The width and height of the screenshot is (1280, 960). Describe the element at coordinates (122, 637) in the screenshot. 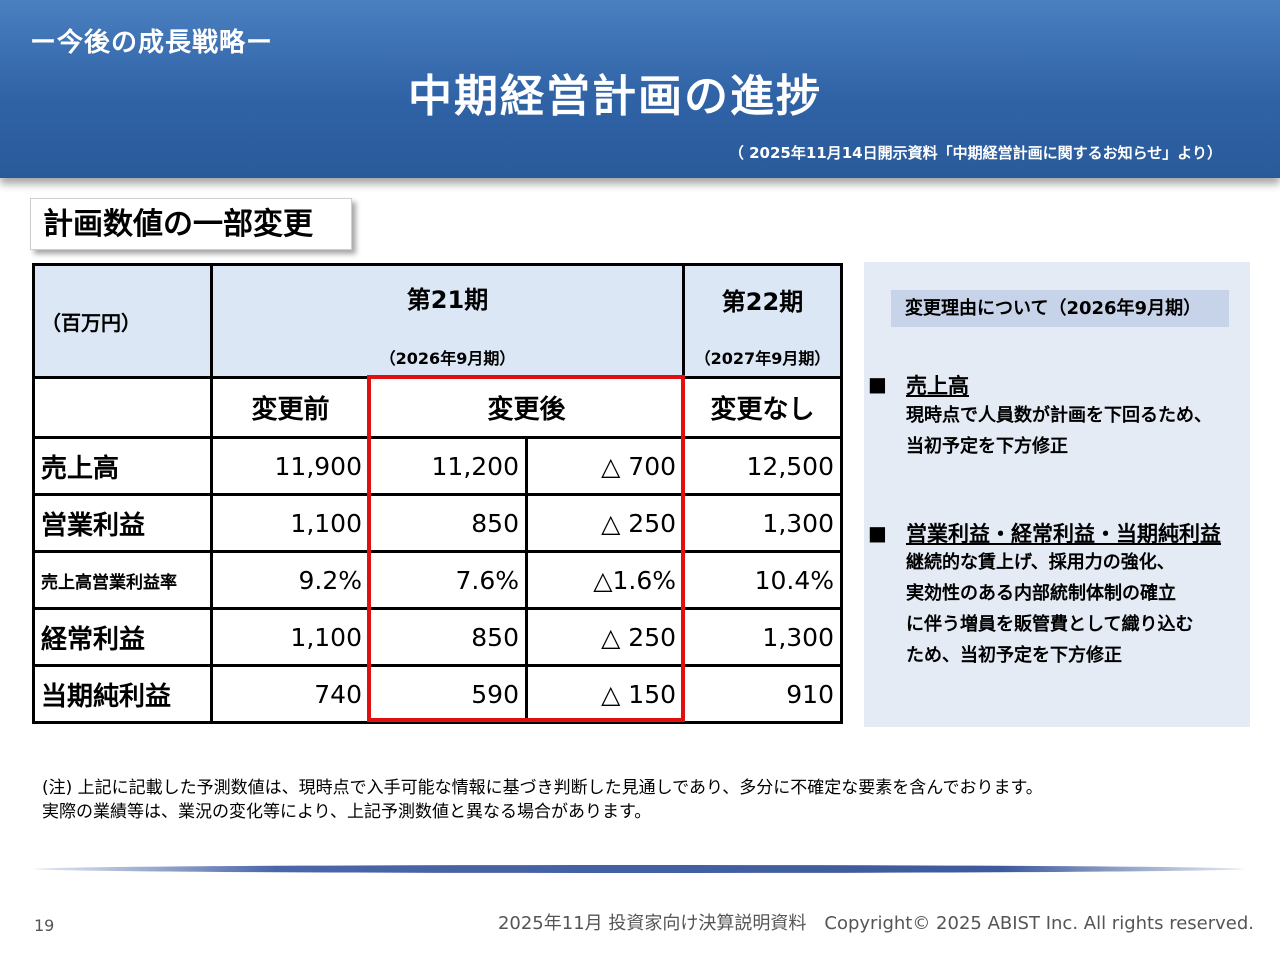

I see `row-label: 経常利益` at that location.